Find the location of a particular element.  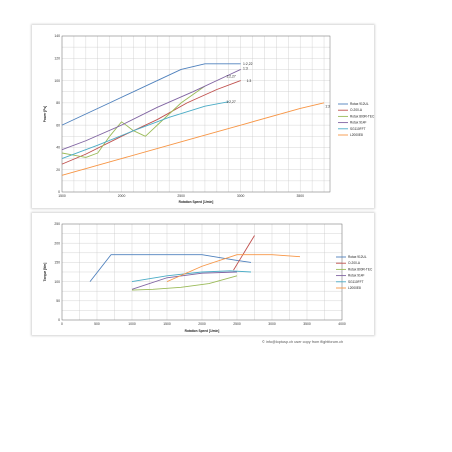

plot-frame is located at coordinates (202, 272).